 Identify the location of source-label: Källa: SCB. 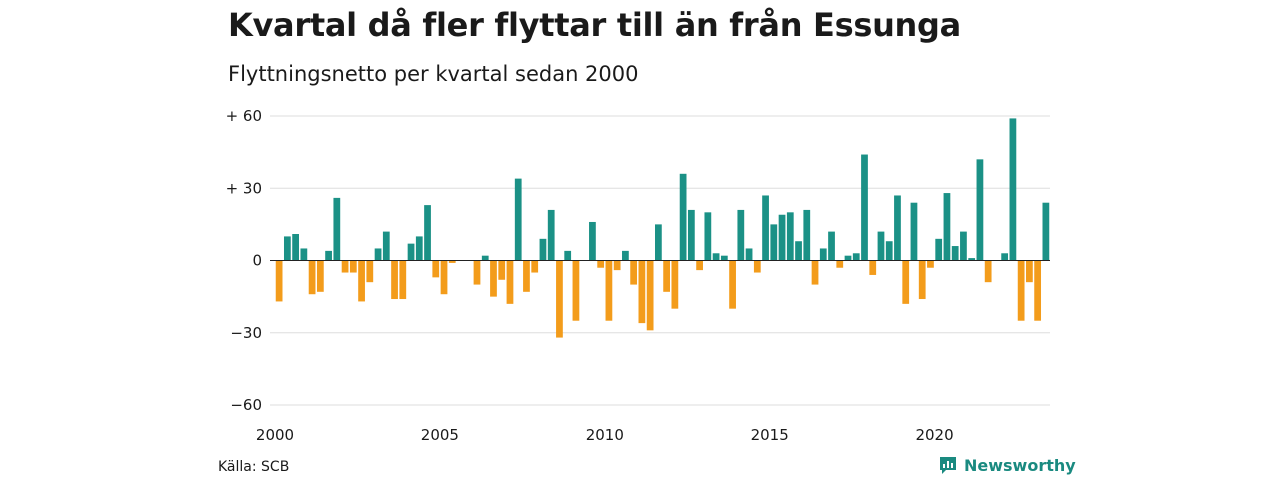
(254, 467).